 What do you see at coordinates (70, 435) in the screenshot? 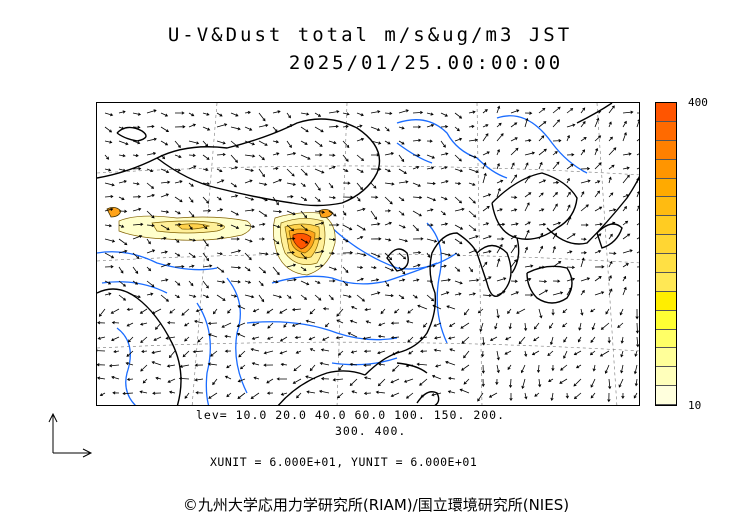
I see `reference-vector-axes` at bounding box center [70, 435].